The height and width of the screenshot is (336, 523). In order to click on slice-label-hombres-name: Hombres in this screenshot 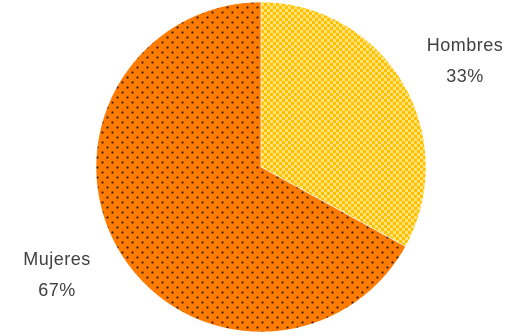, I will do `click(465, 45)`.